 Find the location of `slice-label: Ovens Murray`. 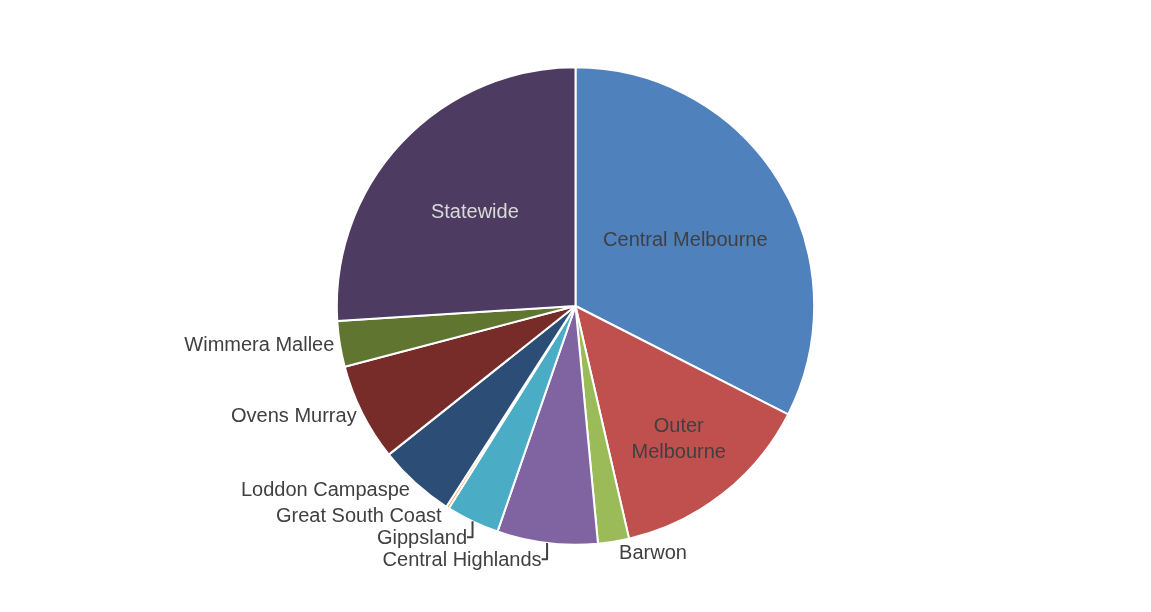

slice-label: Ovens Murray is located at coordinates (294, 415).